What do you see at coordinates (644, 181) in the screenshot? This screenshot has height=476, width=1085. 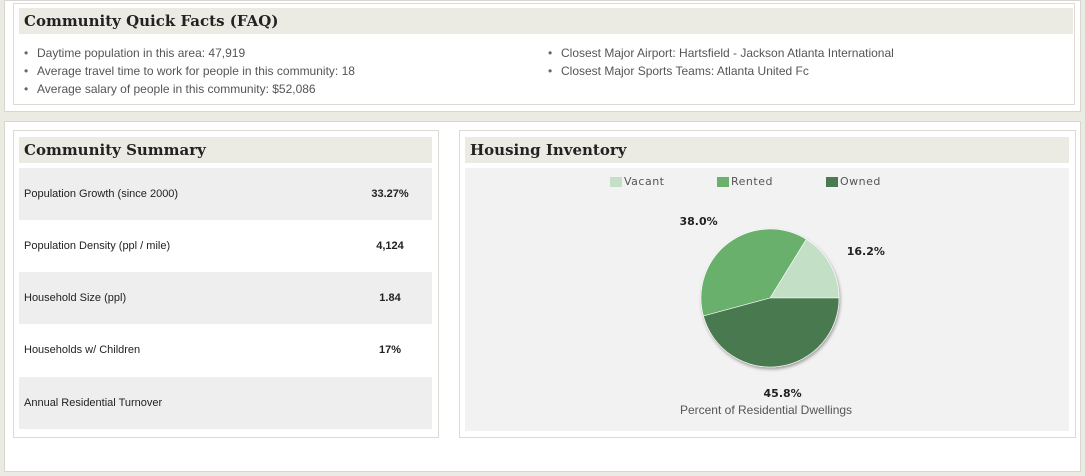 I see `legend-label-vacant: Vacant` at bounding box center [644, 181].